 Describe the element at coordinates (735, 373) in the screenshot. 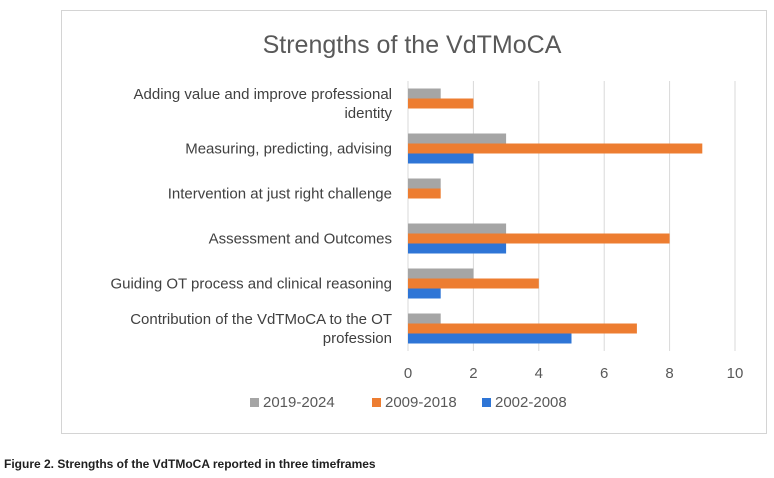

I see `x-tick-label: 10` at that location.